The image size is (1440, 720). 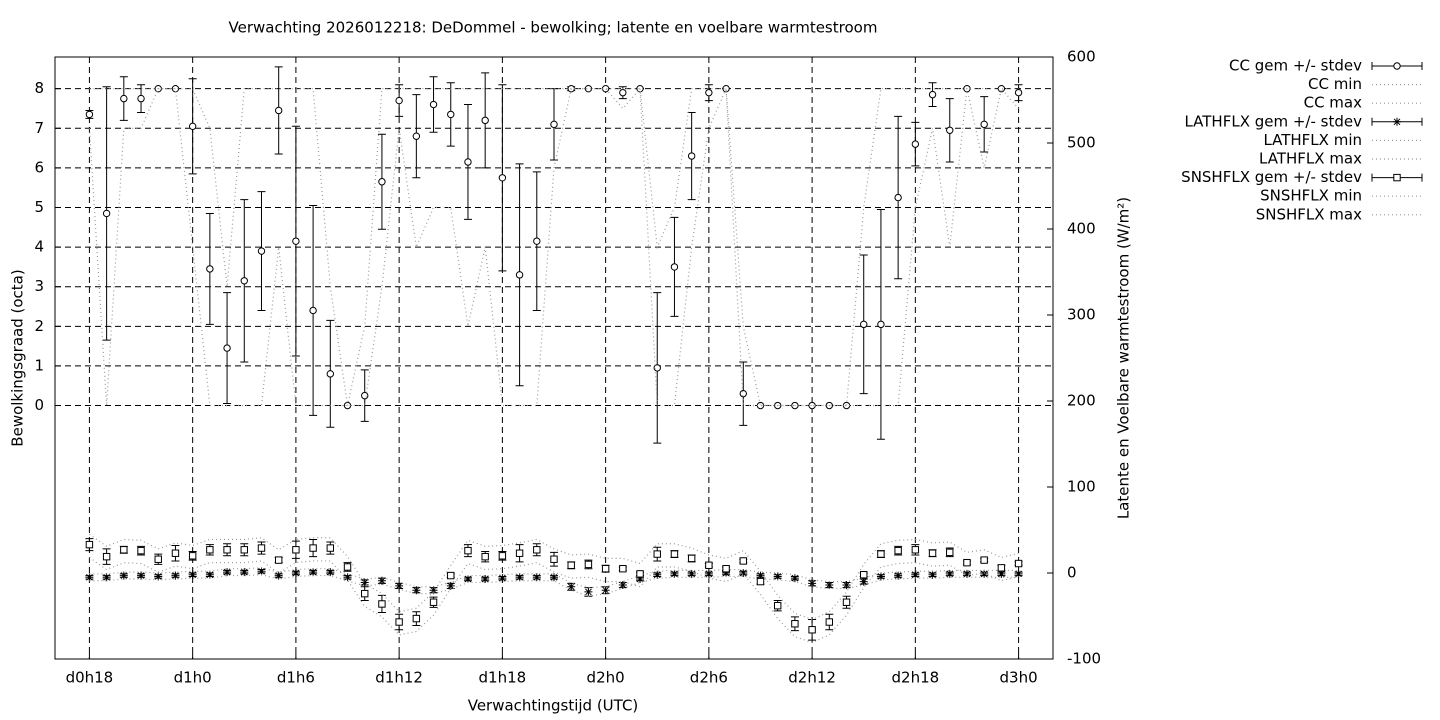 I want to click on x-axis-label: Verwachtingstijd (UTC), so click(x=553, y=706).